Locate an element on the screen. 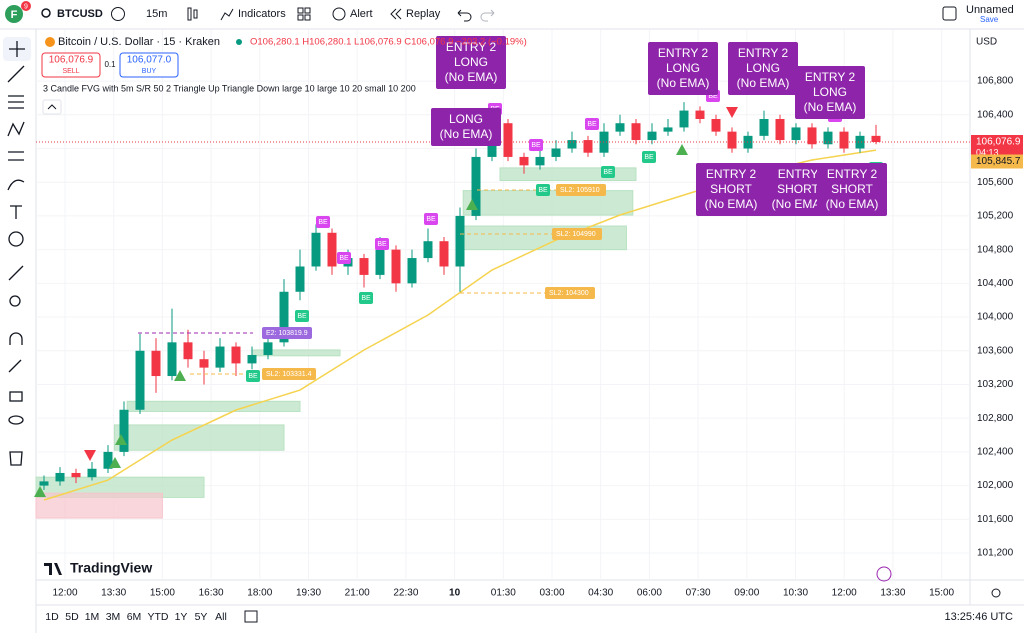 The height and width of the screenshot is (638, 1024). x-tick-label: 19:30 is located at coordinates (308, 593).